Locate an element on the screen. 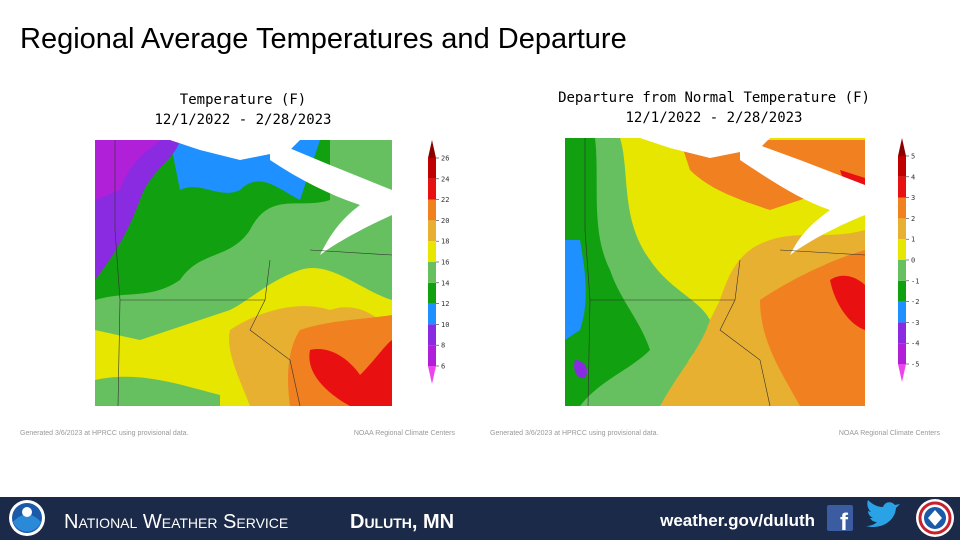  colorbar-label: 22 is located at coordinates (445, 200).